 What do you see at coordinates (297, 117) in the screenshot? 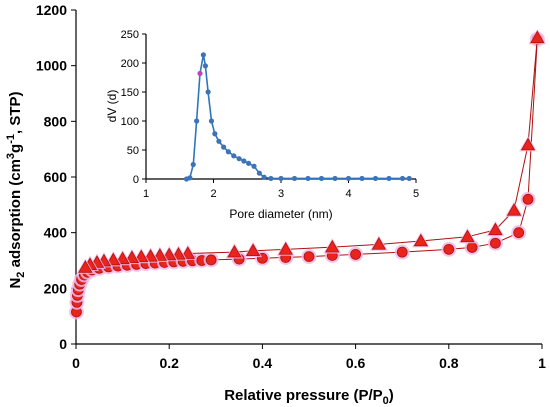
I see `inset-series` at bounding box center [297, 117].